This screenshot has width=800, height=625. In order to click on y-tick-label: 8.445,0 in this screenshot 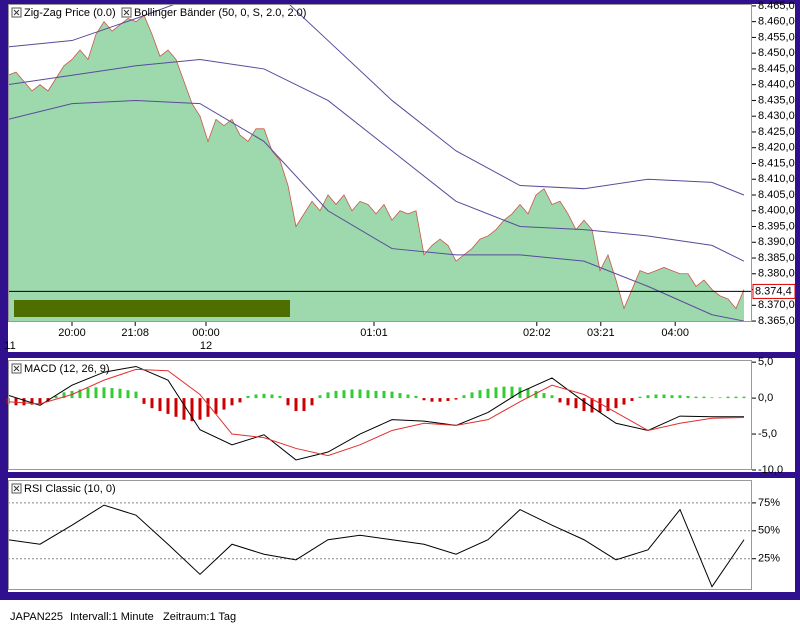, I will do `click(776, 69)`.